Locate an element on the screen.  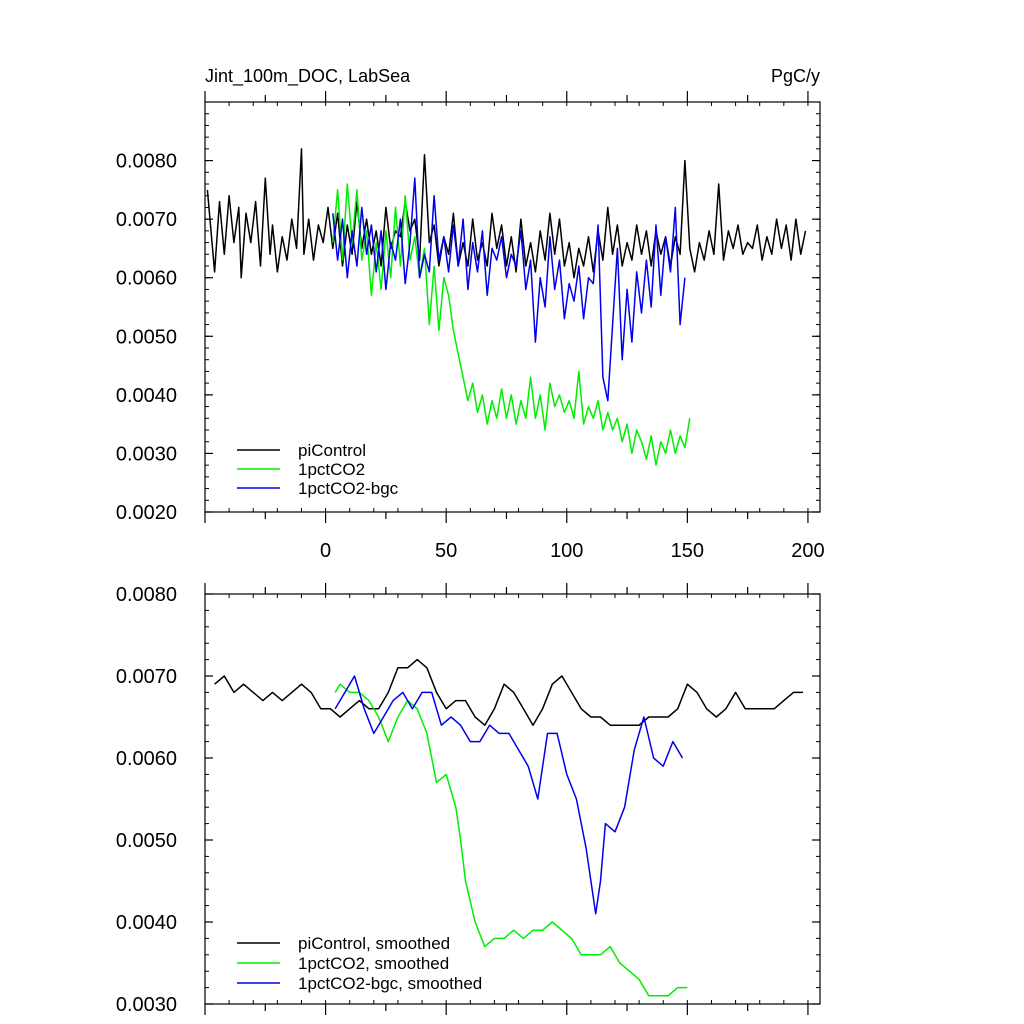
top-y-tick-label: 0.0080 is located at coordinates (146, 162).